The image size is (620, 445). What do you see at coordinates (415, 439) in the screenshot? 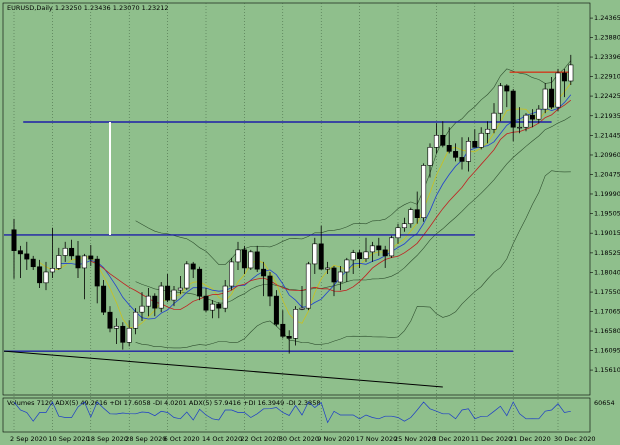
I see `x-tick-label: 25 Nov 2020` at bounding box center [415, 439].